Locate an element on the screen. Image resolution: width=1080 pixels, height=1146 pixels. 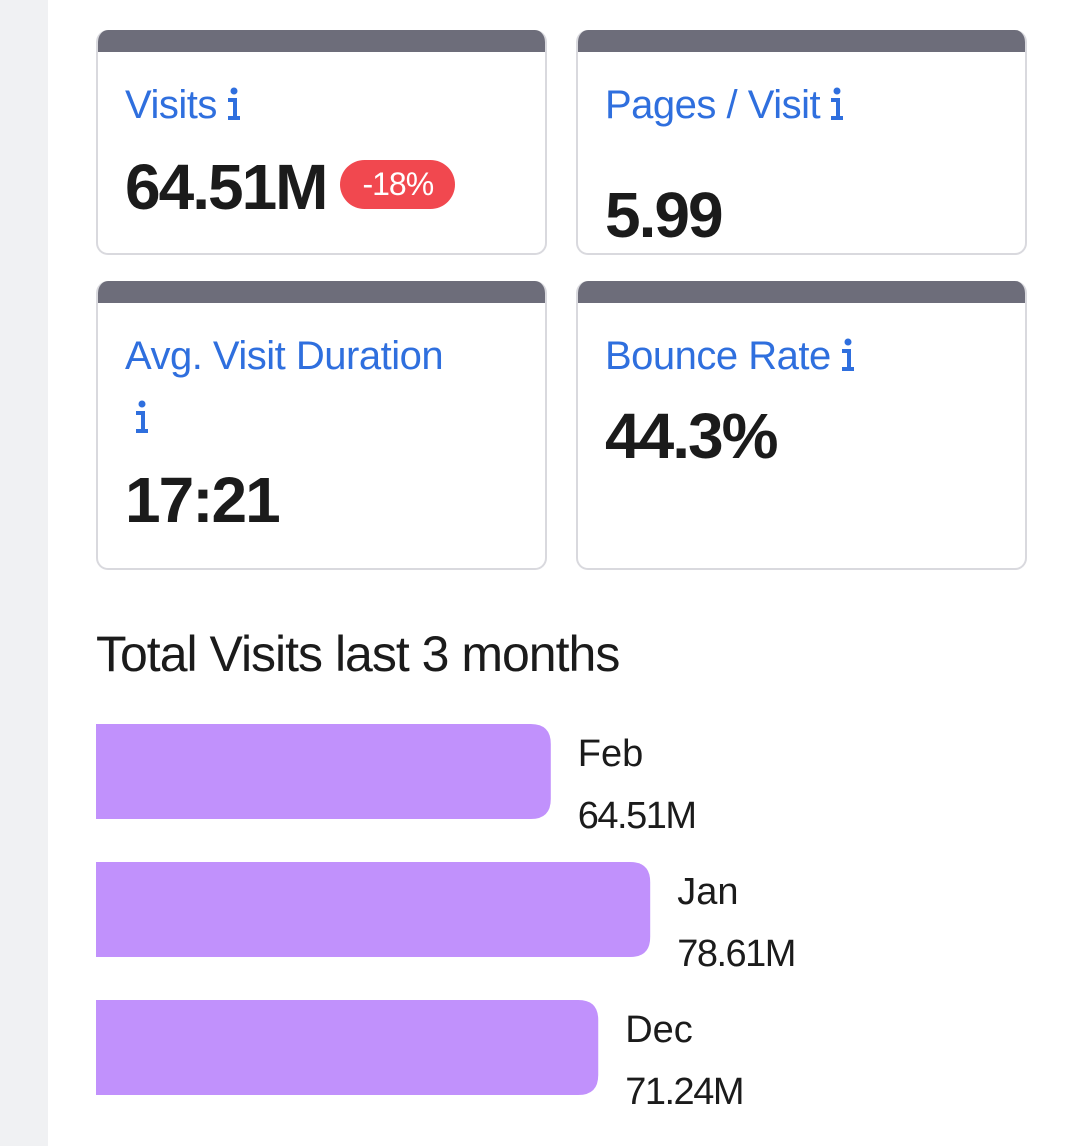
value-label: 64.51M is located at coordinates (637, 816).